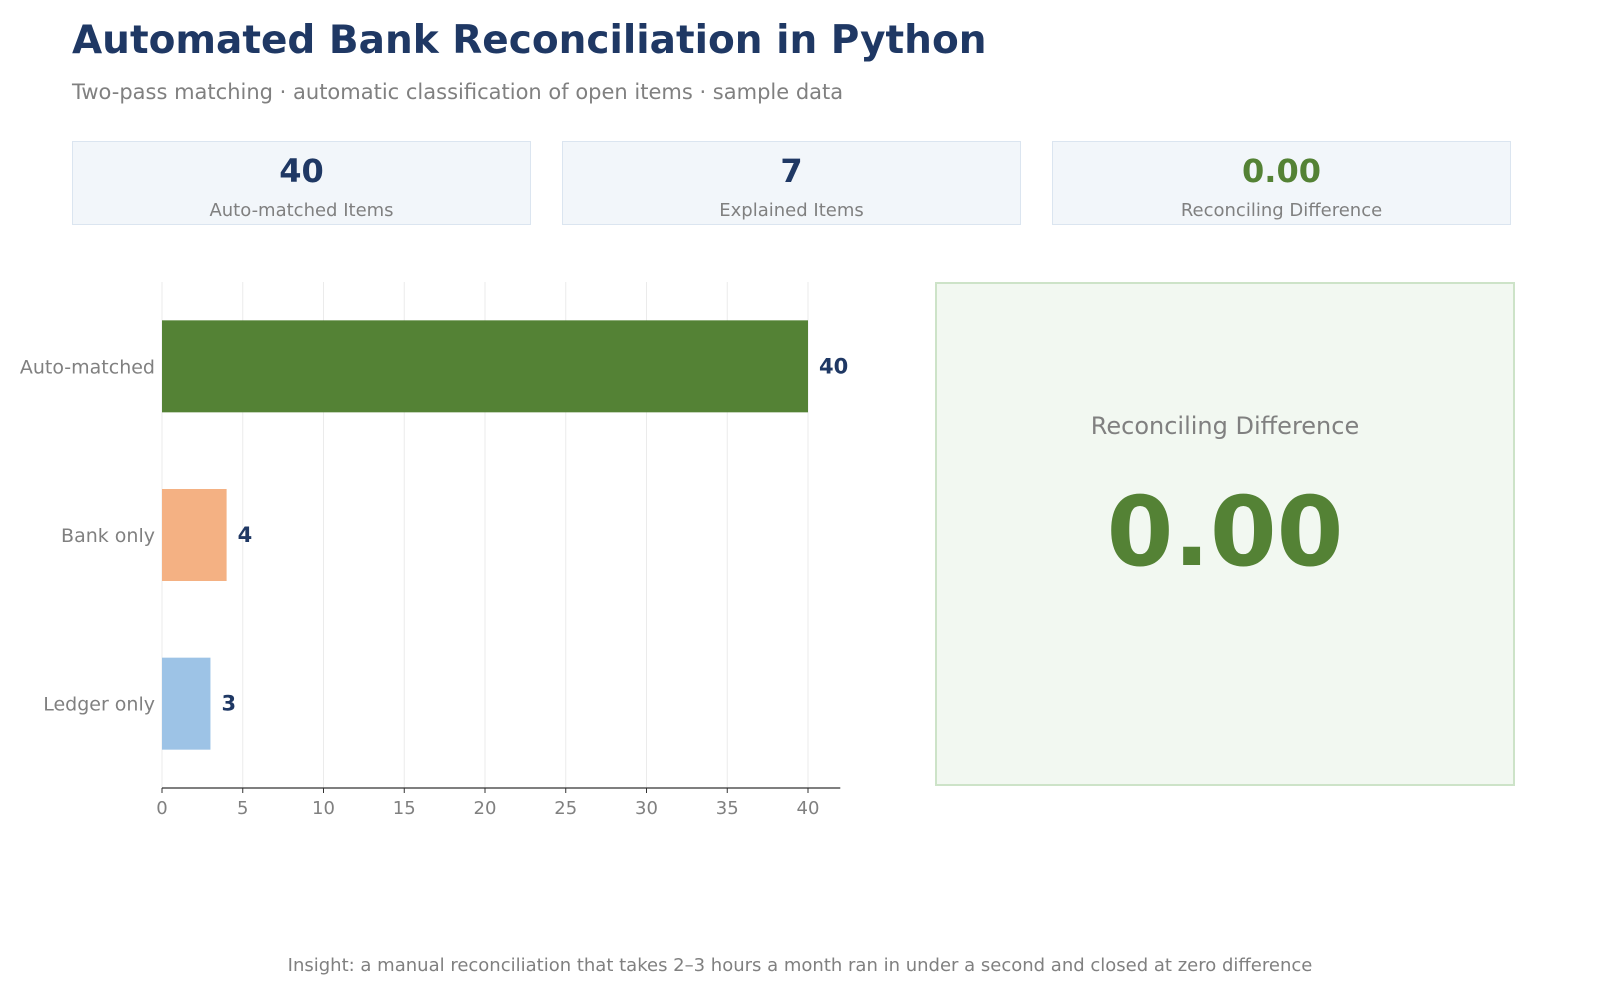 Image resolution: width=1600 pixels, height=1000 pixels. I want to click on kpi-card-explained: 7 Explained Items, so click(791, 183).